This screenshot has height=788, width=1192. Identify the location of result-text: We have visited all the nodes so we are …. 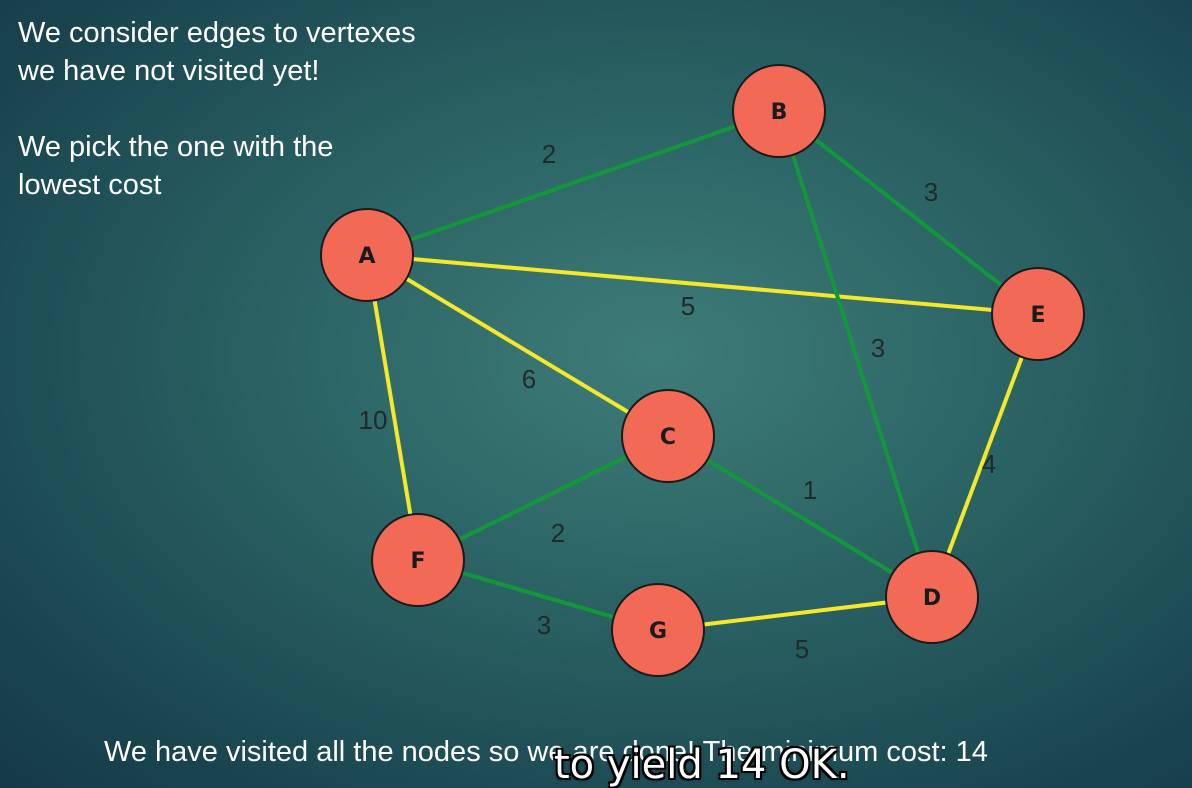
(546, 752).